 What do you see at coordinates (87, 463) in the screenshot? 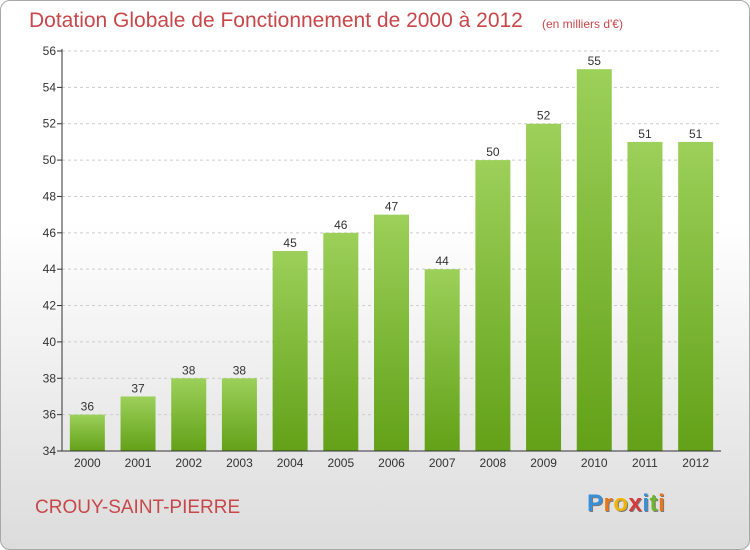
I see `x-tick-label: 2000` at bounding box center [87, 463].